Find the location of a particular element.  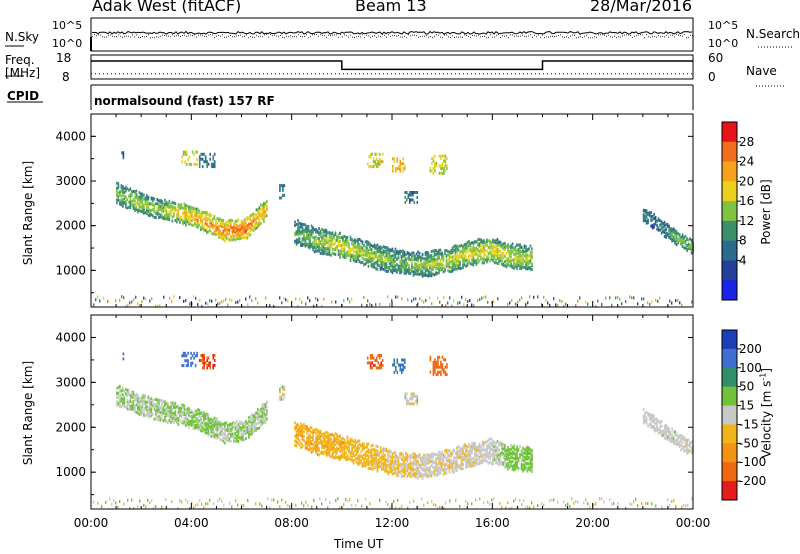

velocity-ytick-label: 3000 is located at coordinates (70, 382).